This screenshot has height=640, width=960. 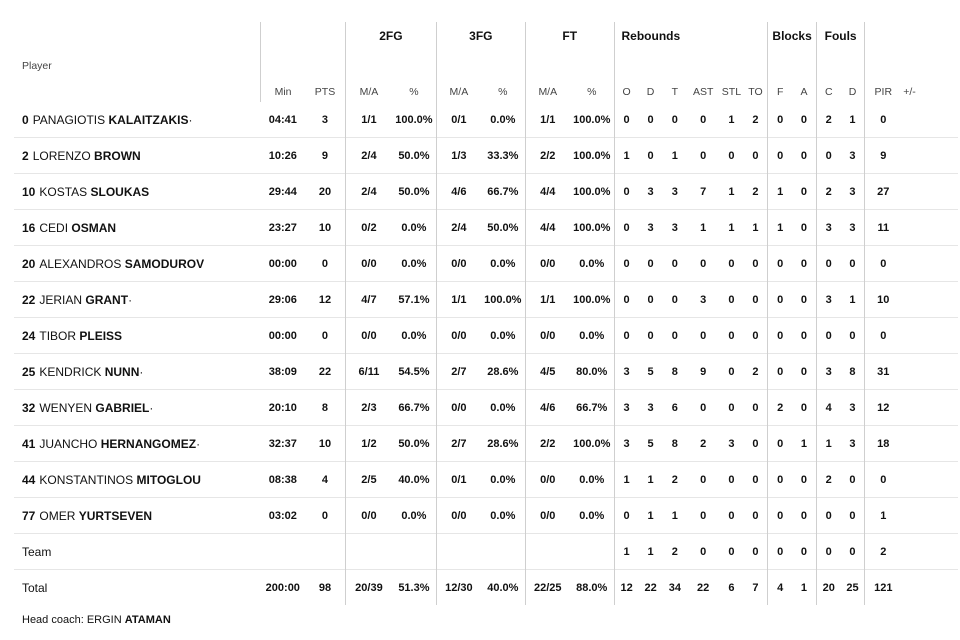 What do you see at coordinates (828, 227) in the screenshot?
I see `stat-c: 3` at bounding box center [828, 227].